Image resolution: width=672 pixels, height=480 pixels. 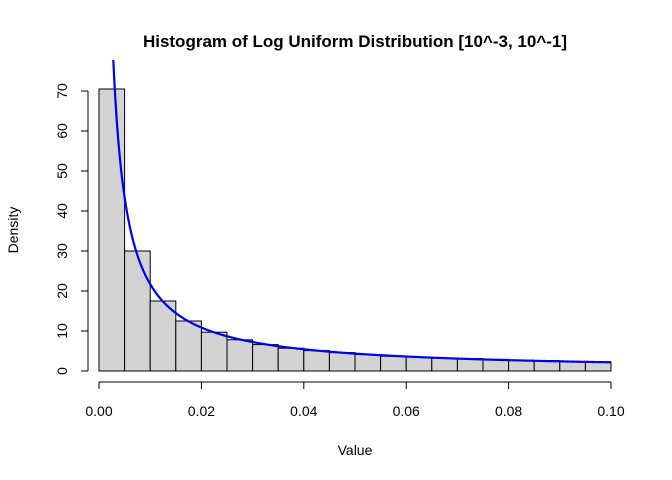 I want to click on x-tick-label: 0.02, so click(x=201, y=411).